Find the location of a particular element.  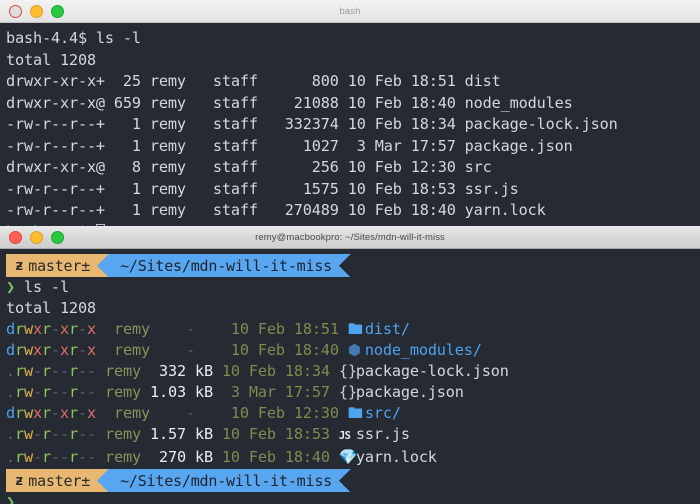

command-line: ❯ ls -l is located at coordinates (350, 287).